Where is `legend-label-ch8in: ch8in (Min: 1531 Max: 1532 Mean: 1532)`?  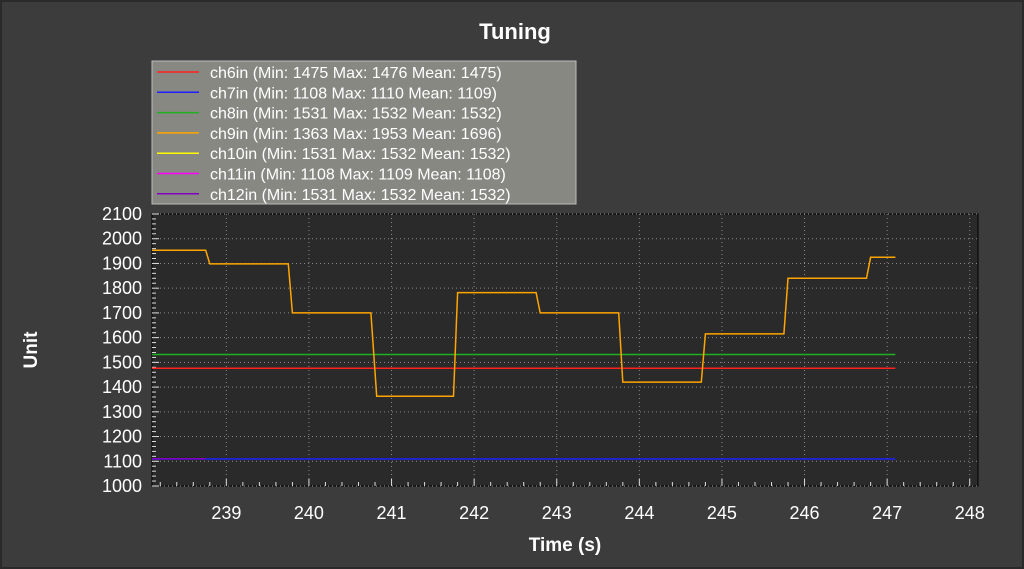 legend-label-ch8in: ch8in (Min: 1531 Max: 1532 Mean: 1532) is located at coordinates (356, 114).